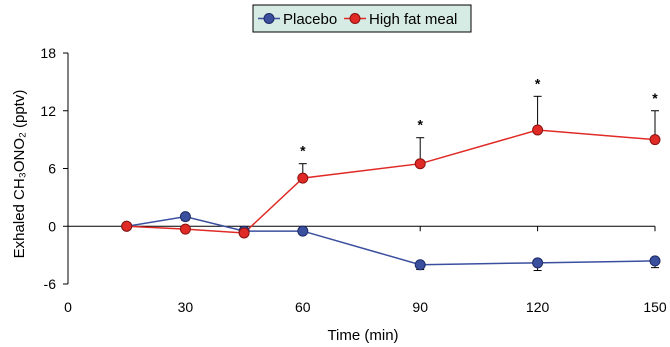 The height and width of the screenshot is (347, 670). Describe the element at coordinates (362, 18) in the screenshot. I see `legend: Placebo High fat meal` at that location.